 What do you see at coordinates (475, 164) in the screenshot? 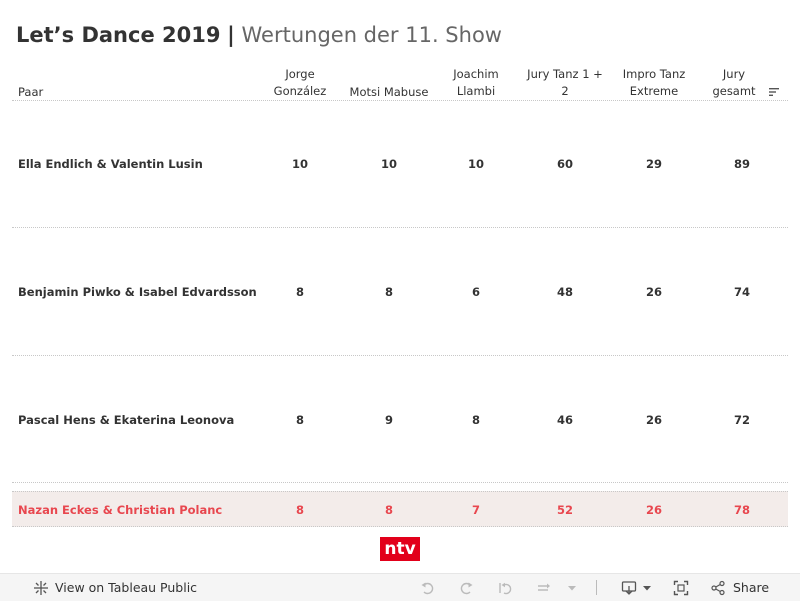
I see `cell-joachim: 10` at bounding box center [475, 164].